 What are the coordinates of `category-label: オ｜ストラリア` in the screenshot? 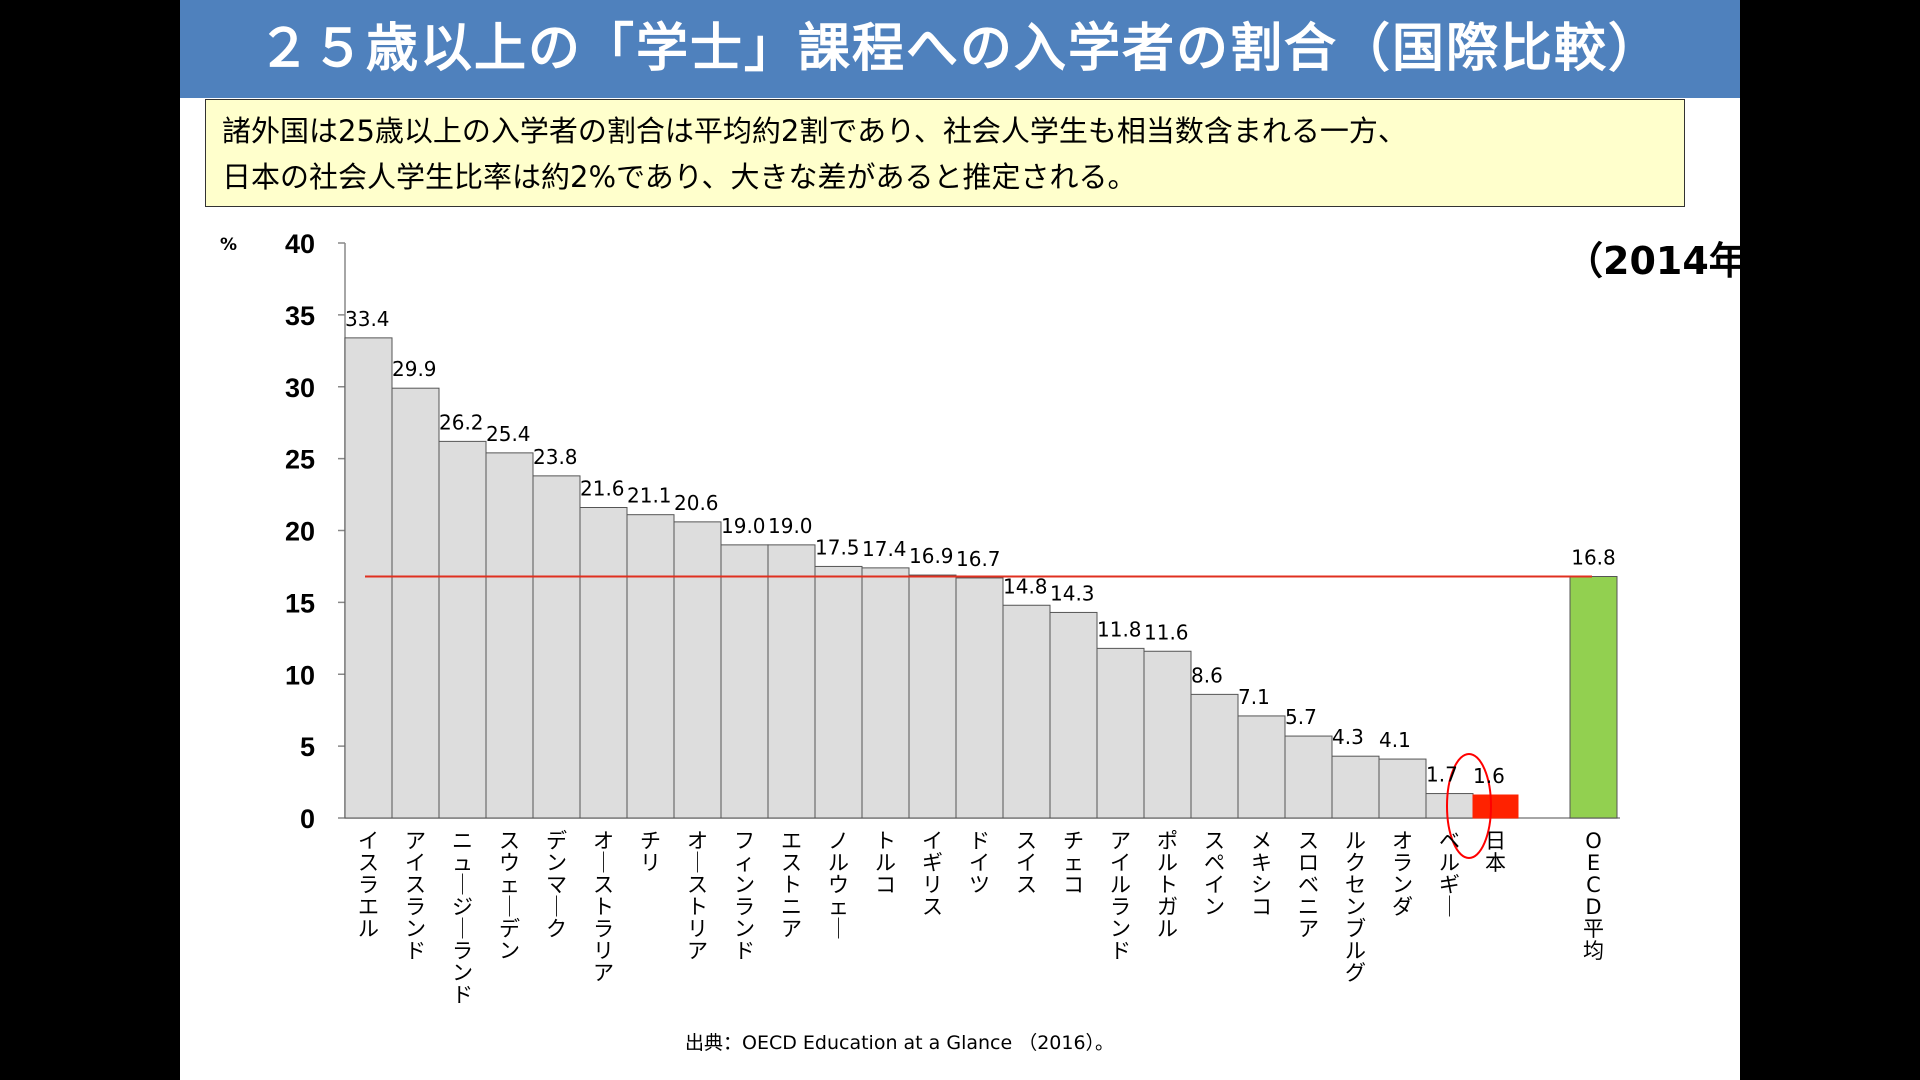 It's located at (603, 907).